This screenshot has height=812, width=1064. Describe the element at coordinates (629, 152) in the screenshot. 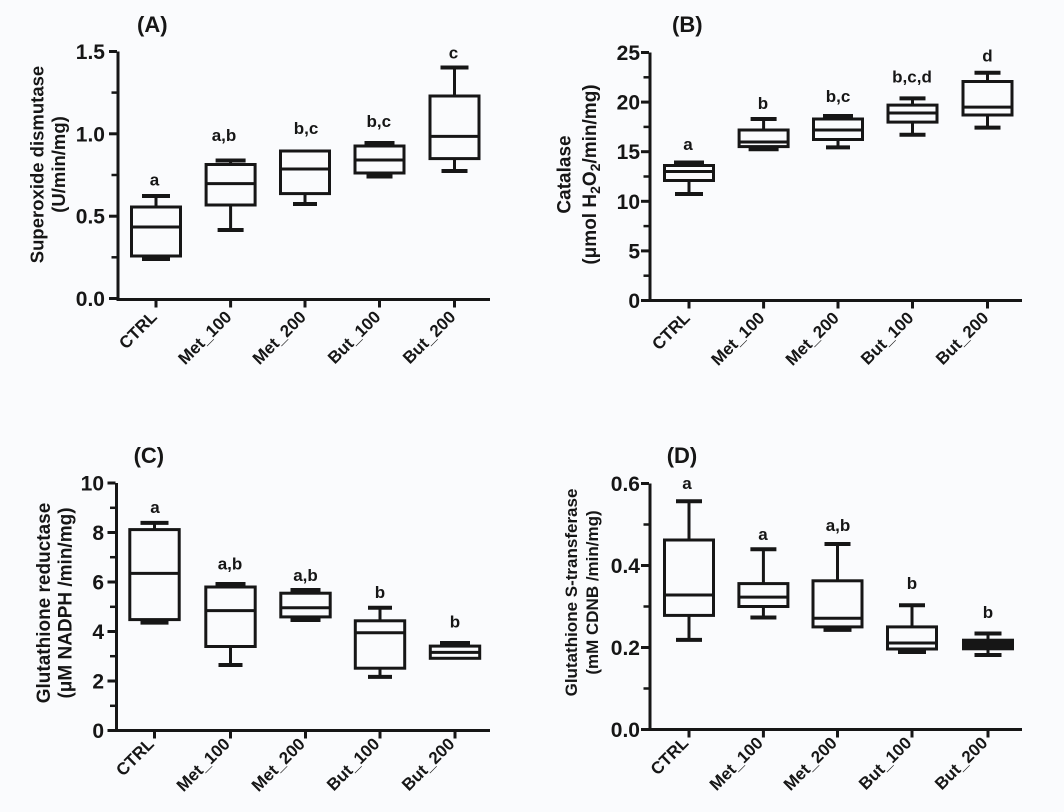

I see `svg-text: 15` at that location.